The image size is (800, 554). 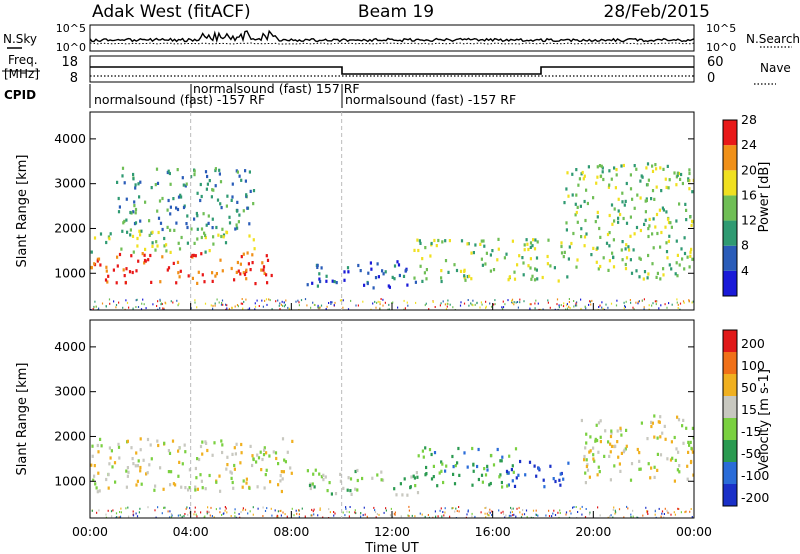 What do you see at coordinates (764, 197) in the screenshot?
I see `power-colorbar-label: Power [dB]` at bounding box center [764, 197].